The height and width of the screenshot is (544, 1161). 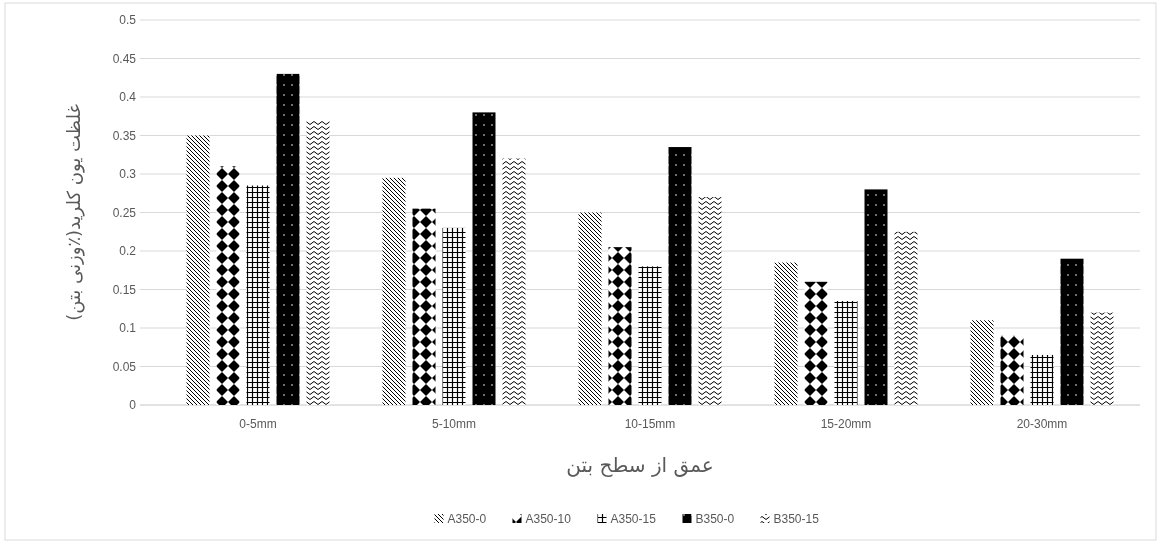 What do you see at coordinates (548, 519) in the screenshot?
I see `legend-label: A350-10` at bounding box center [548, 519].